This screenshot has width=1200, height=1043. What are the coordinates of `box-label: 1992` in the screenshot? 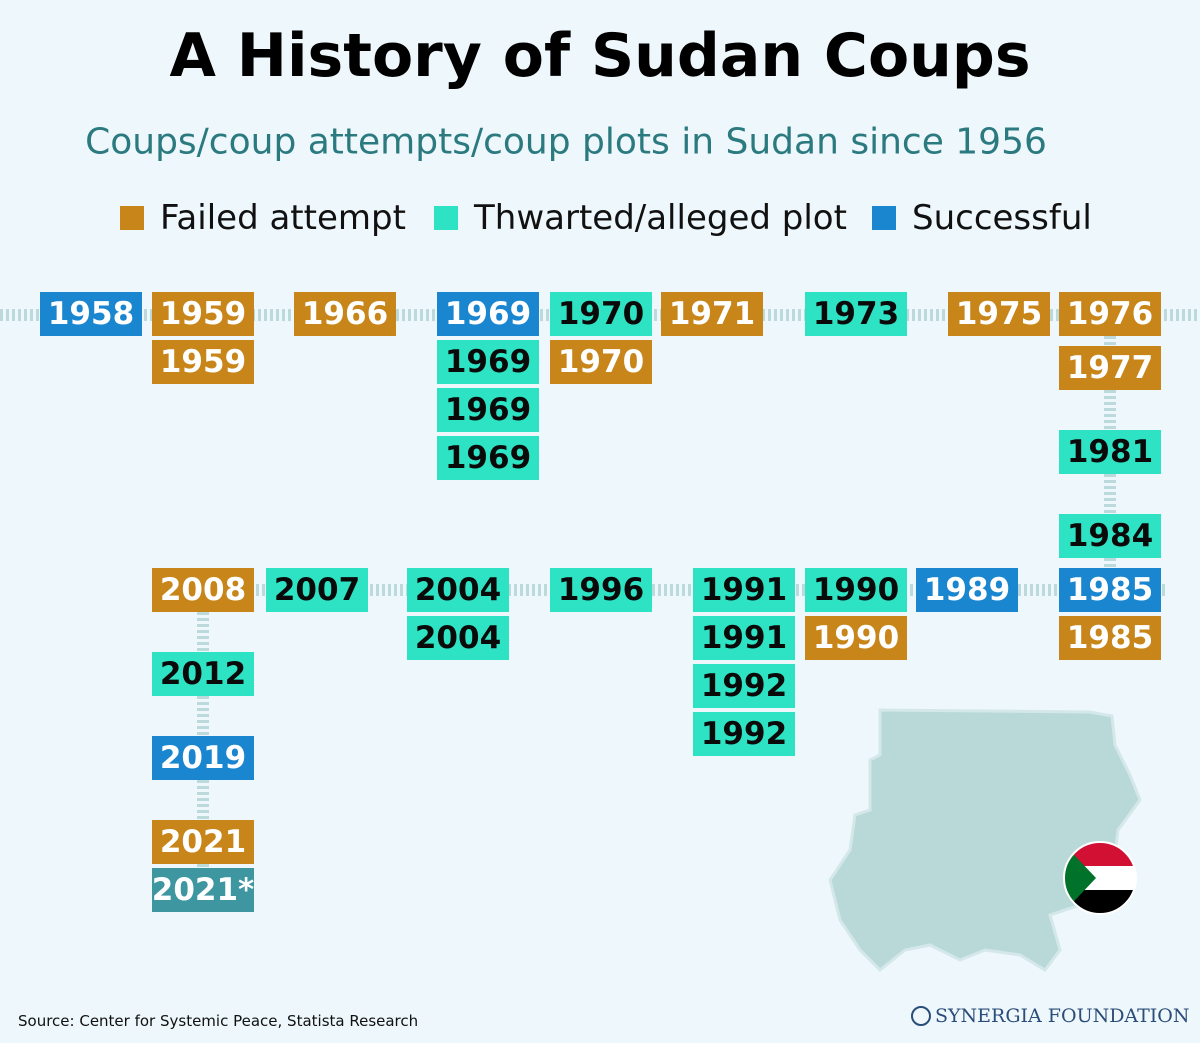 It's located at (744, 734).